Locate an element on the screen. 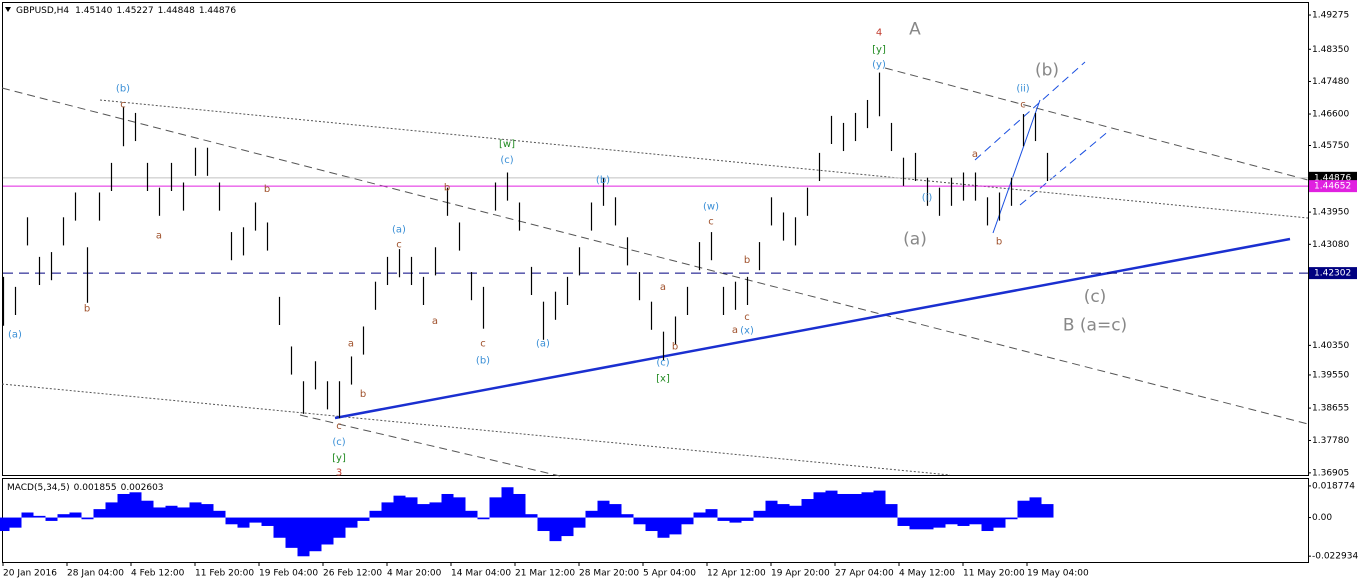  x-tick-label: 27 Apr 04:00 is located at coordinates (864, 574).